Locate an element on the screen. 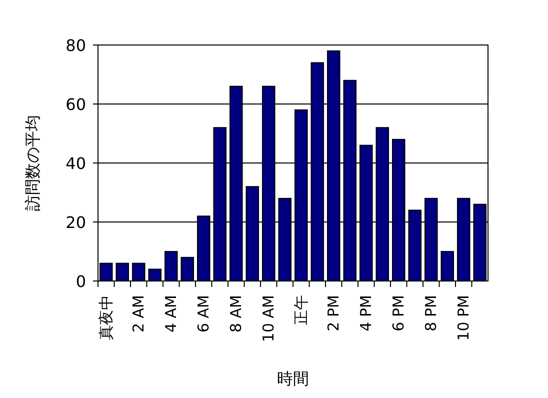 This screenshot has width=548, height=398. x-tick-label: 真夜中 is located at coordinates (106, 317).